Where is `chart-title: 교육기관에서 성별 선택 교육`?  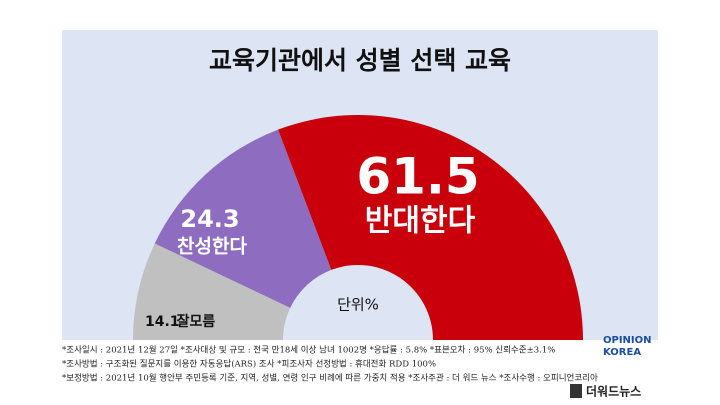 chart-title: 교육기관에서 성별 선택 교육 is located at coordinates (360, 60).